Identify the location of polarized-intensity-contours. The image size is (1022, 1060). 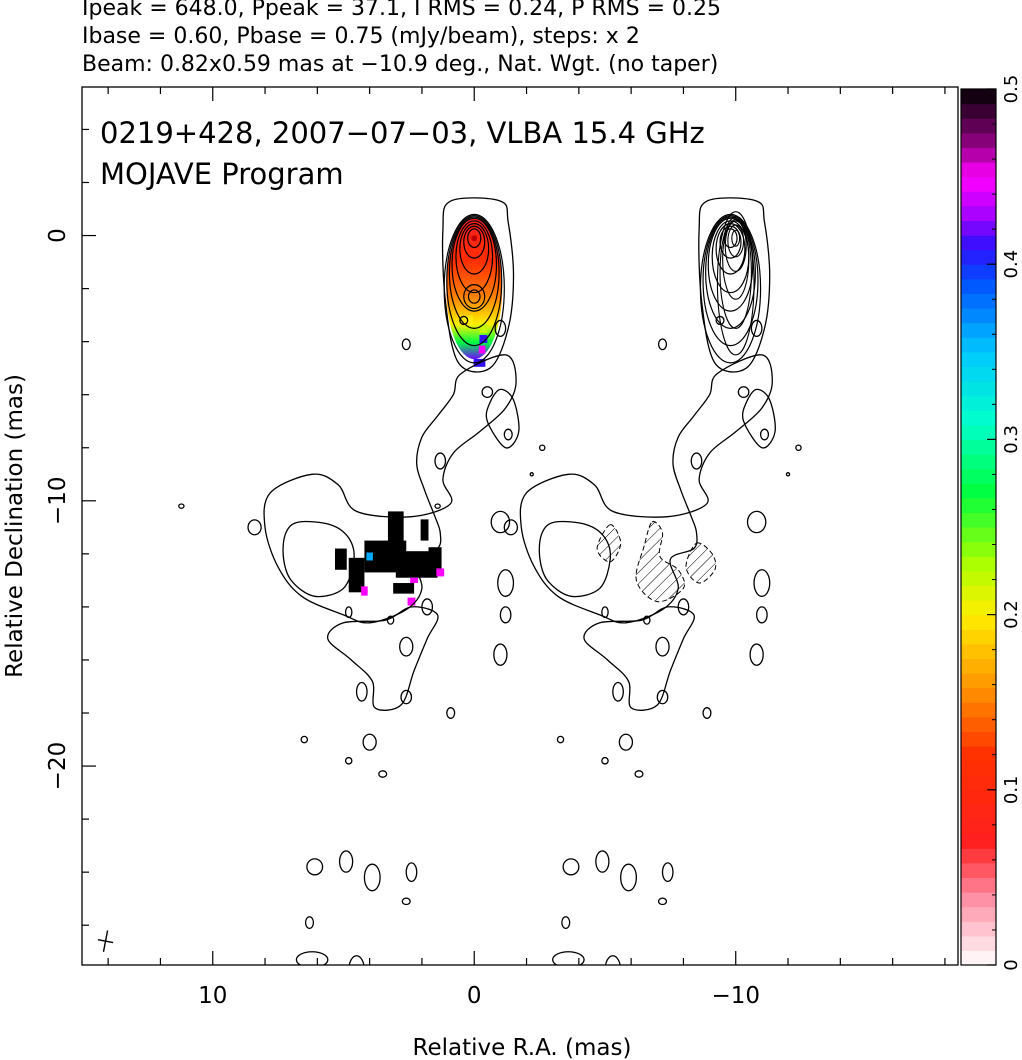
(735, 283).